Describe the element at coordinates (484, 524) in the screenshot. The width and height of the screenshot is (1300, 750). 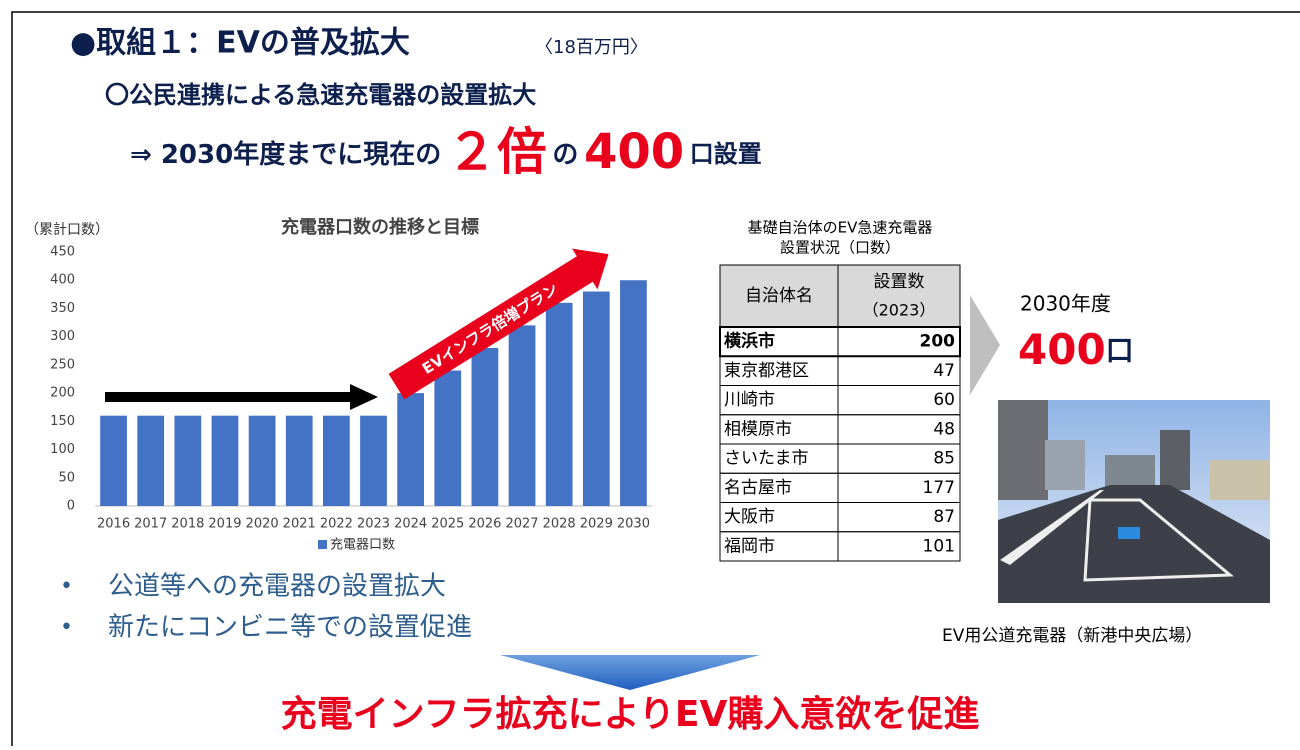
I see `x-tick-label: 2026` at that location.